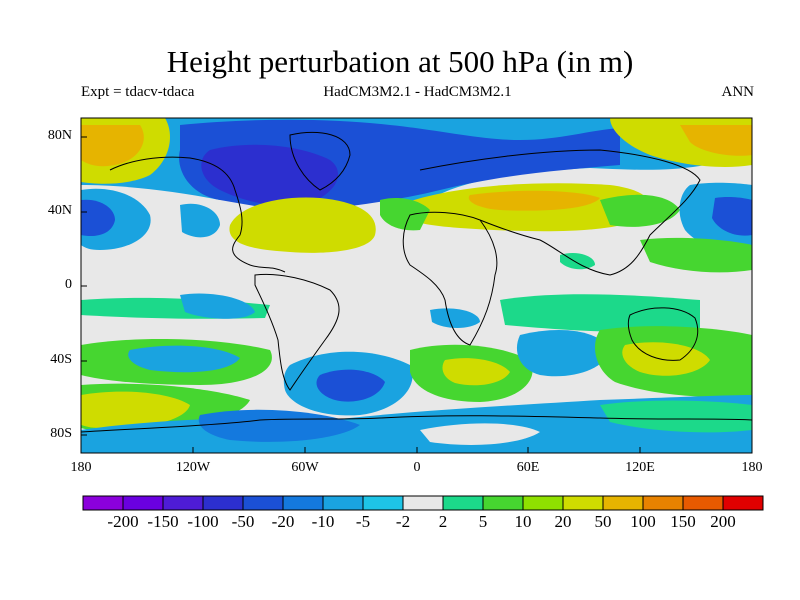 The image size is (800, 600). Describe the element at coordinates (135, 410) in the screenshot. I see `southern-ocean-high` at that location.